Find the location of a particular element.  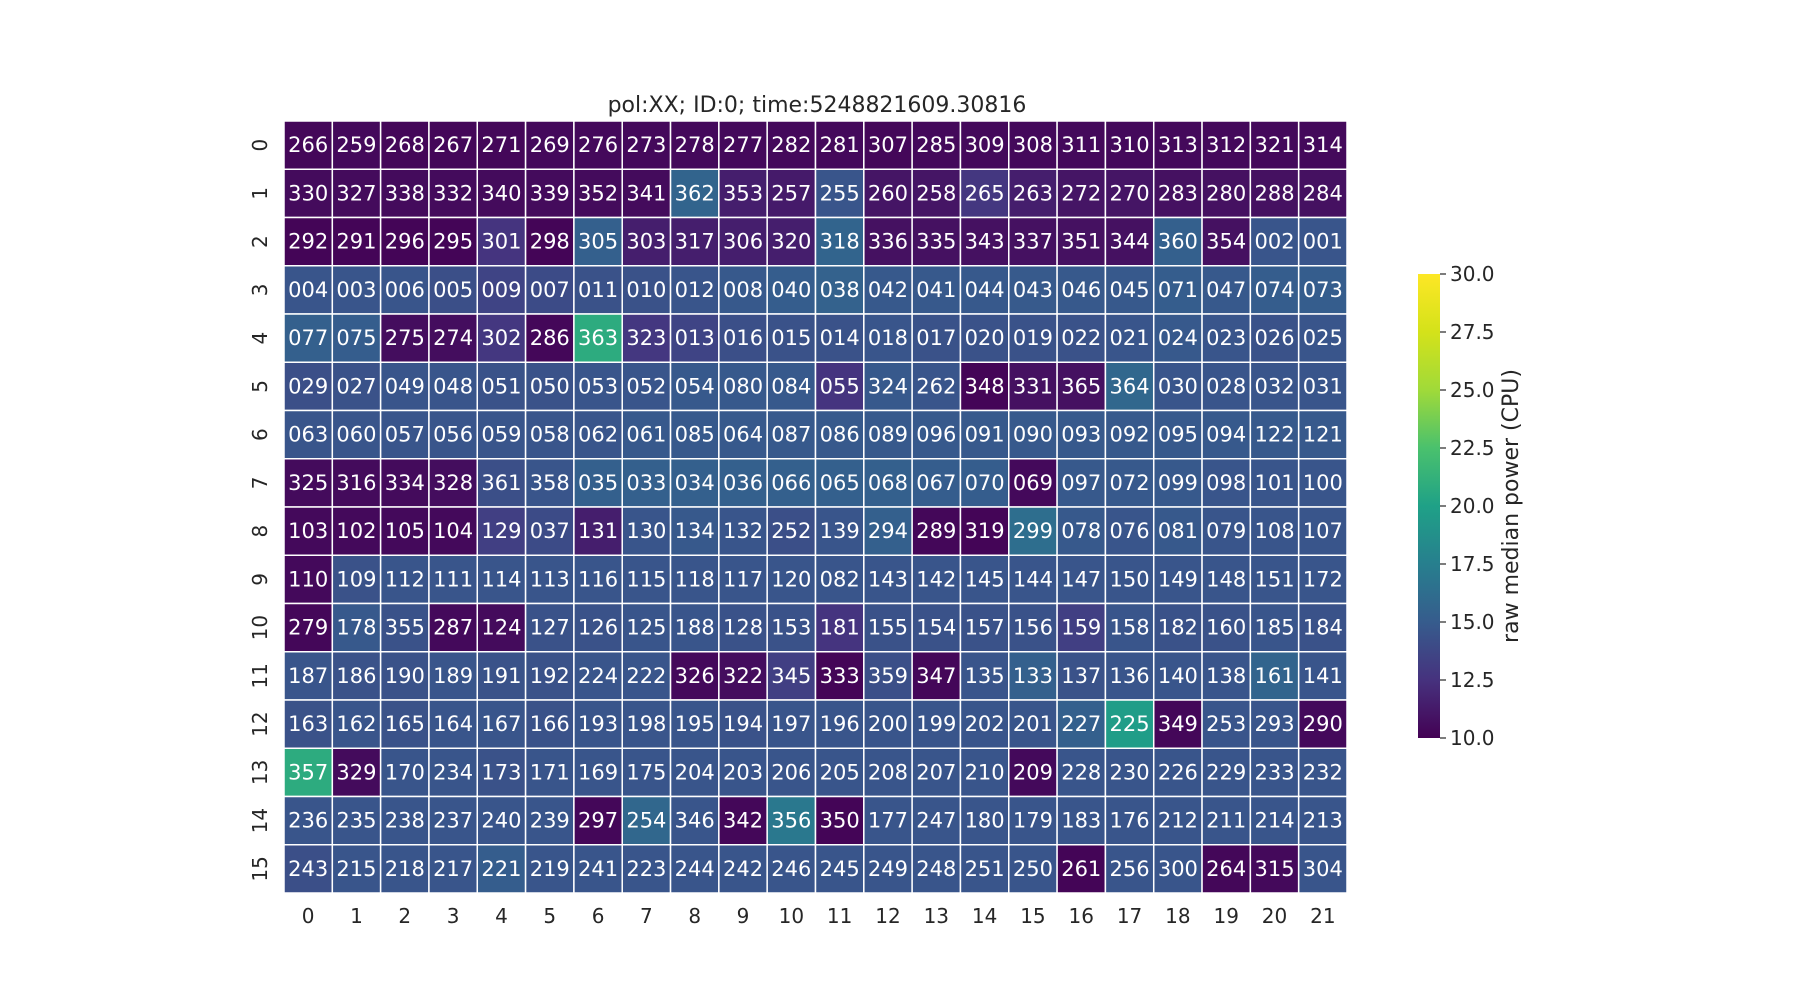

colorbar-tick-label: 30.0 is located at coordinates (1472, 274).